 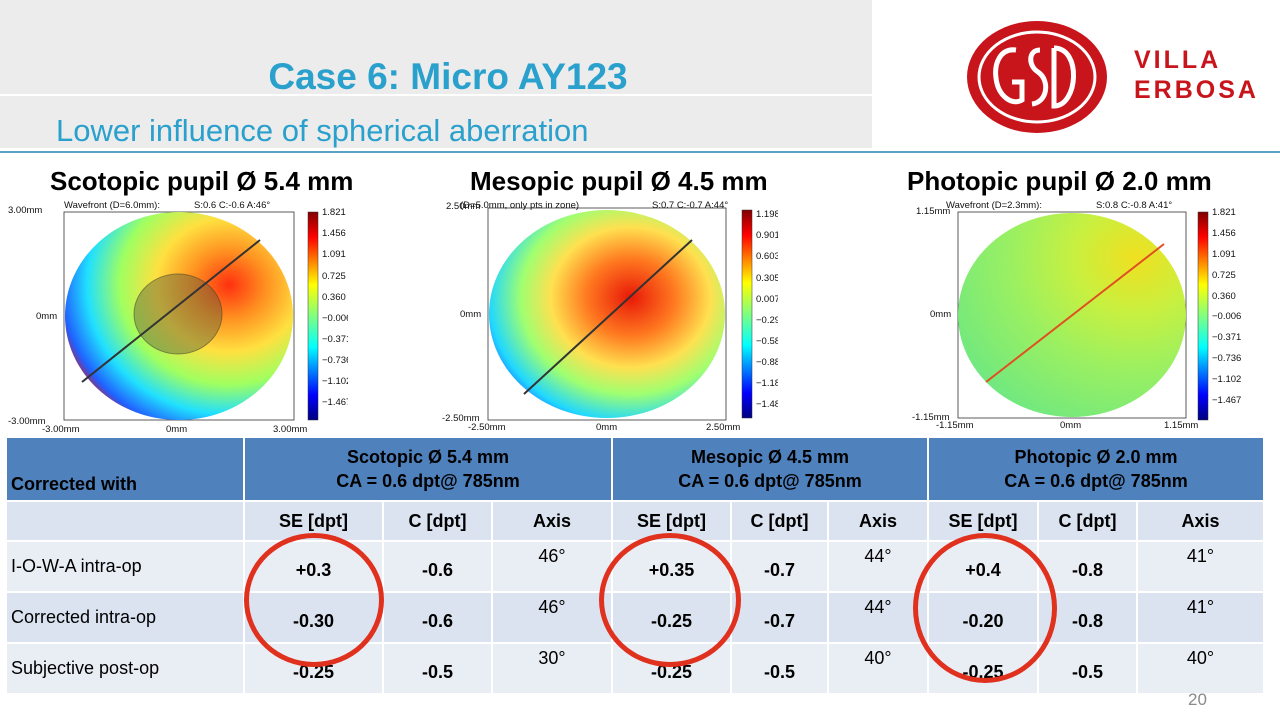 What do you see at coordinates (125, 469) in the screenshot?
I see `corner-label: Corrected with` at bounding box center [125, 469].